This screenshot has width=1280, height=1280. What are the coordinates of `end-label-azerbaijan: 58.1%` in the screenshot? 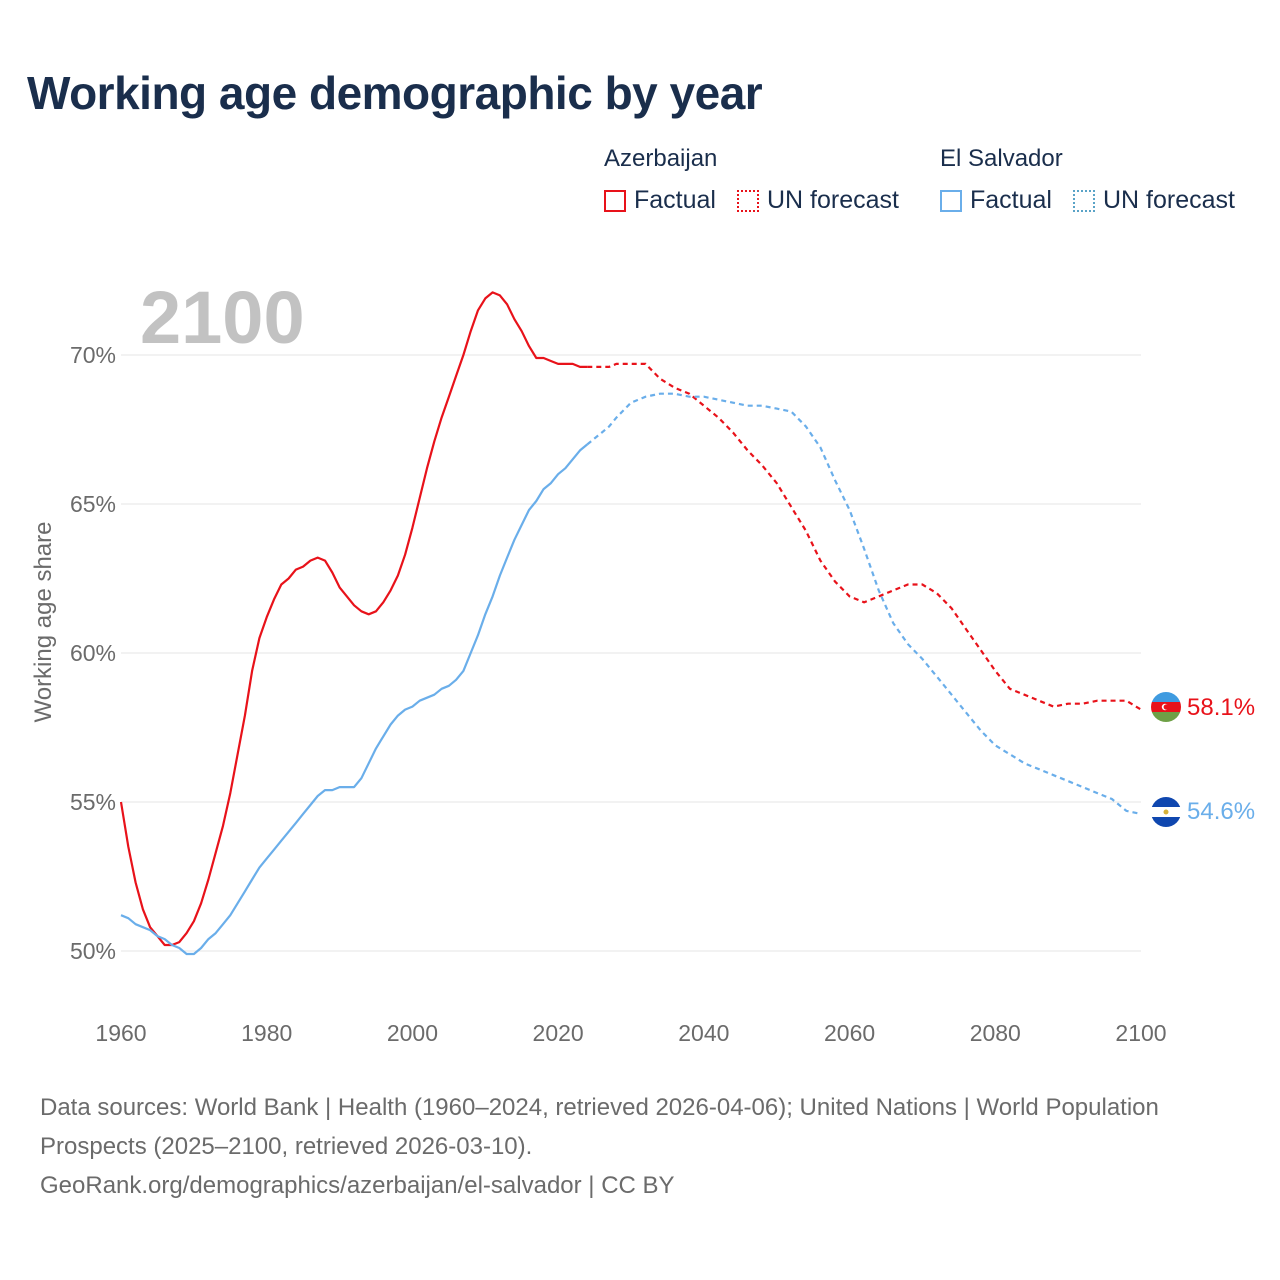 It's located at (1221, 707).